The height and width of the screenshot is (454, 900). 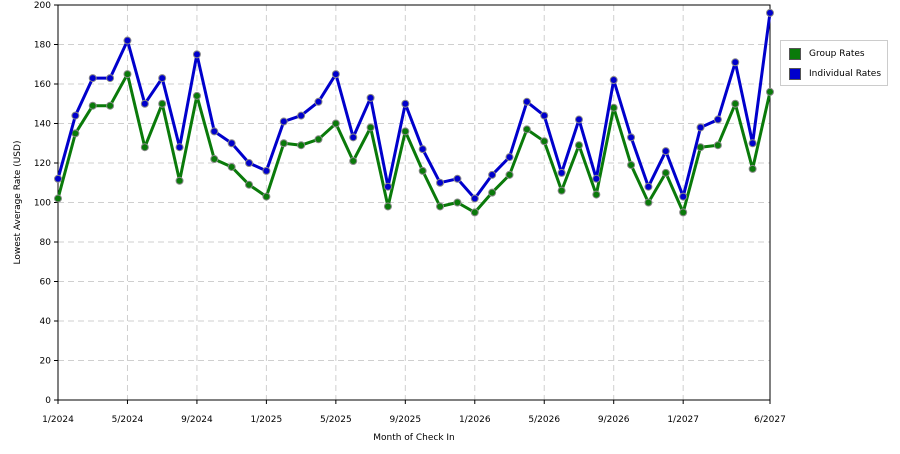 What do you see at coordinates (58, 420) in the screenshot?
I see `x-tick-label: 1/2024` at bounding box center [58, 420].